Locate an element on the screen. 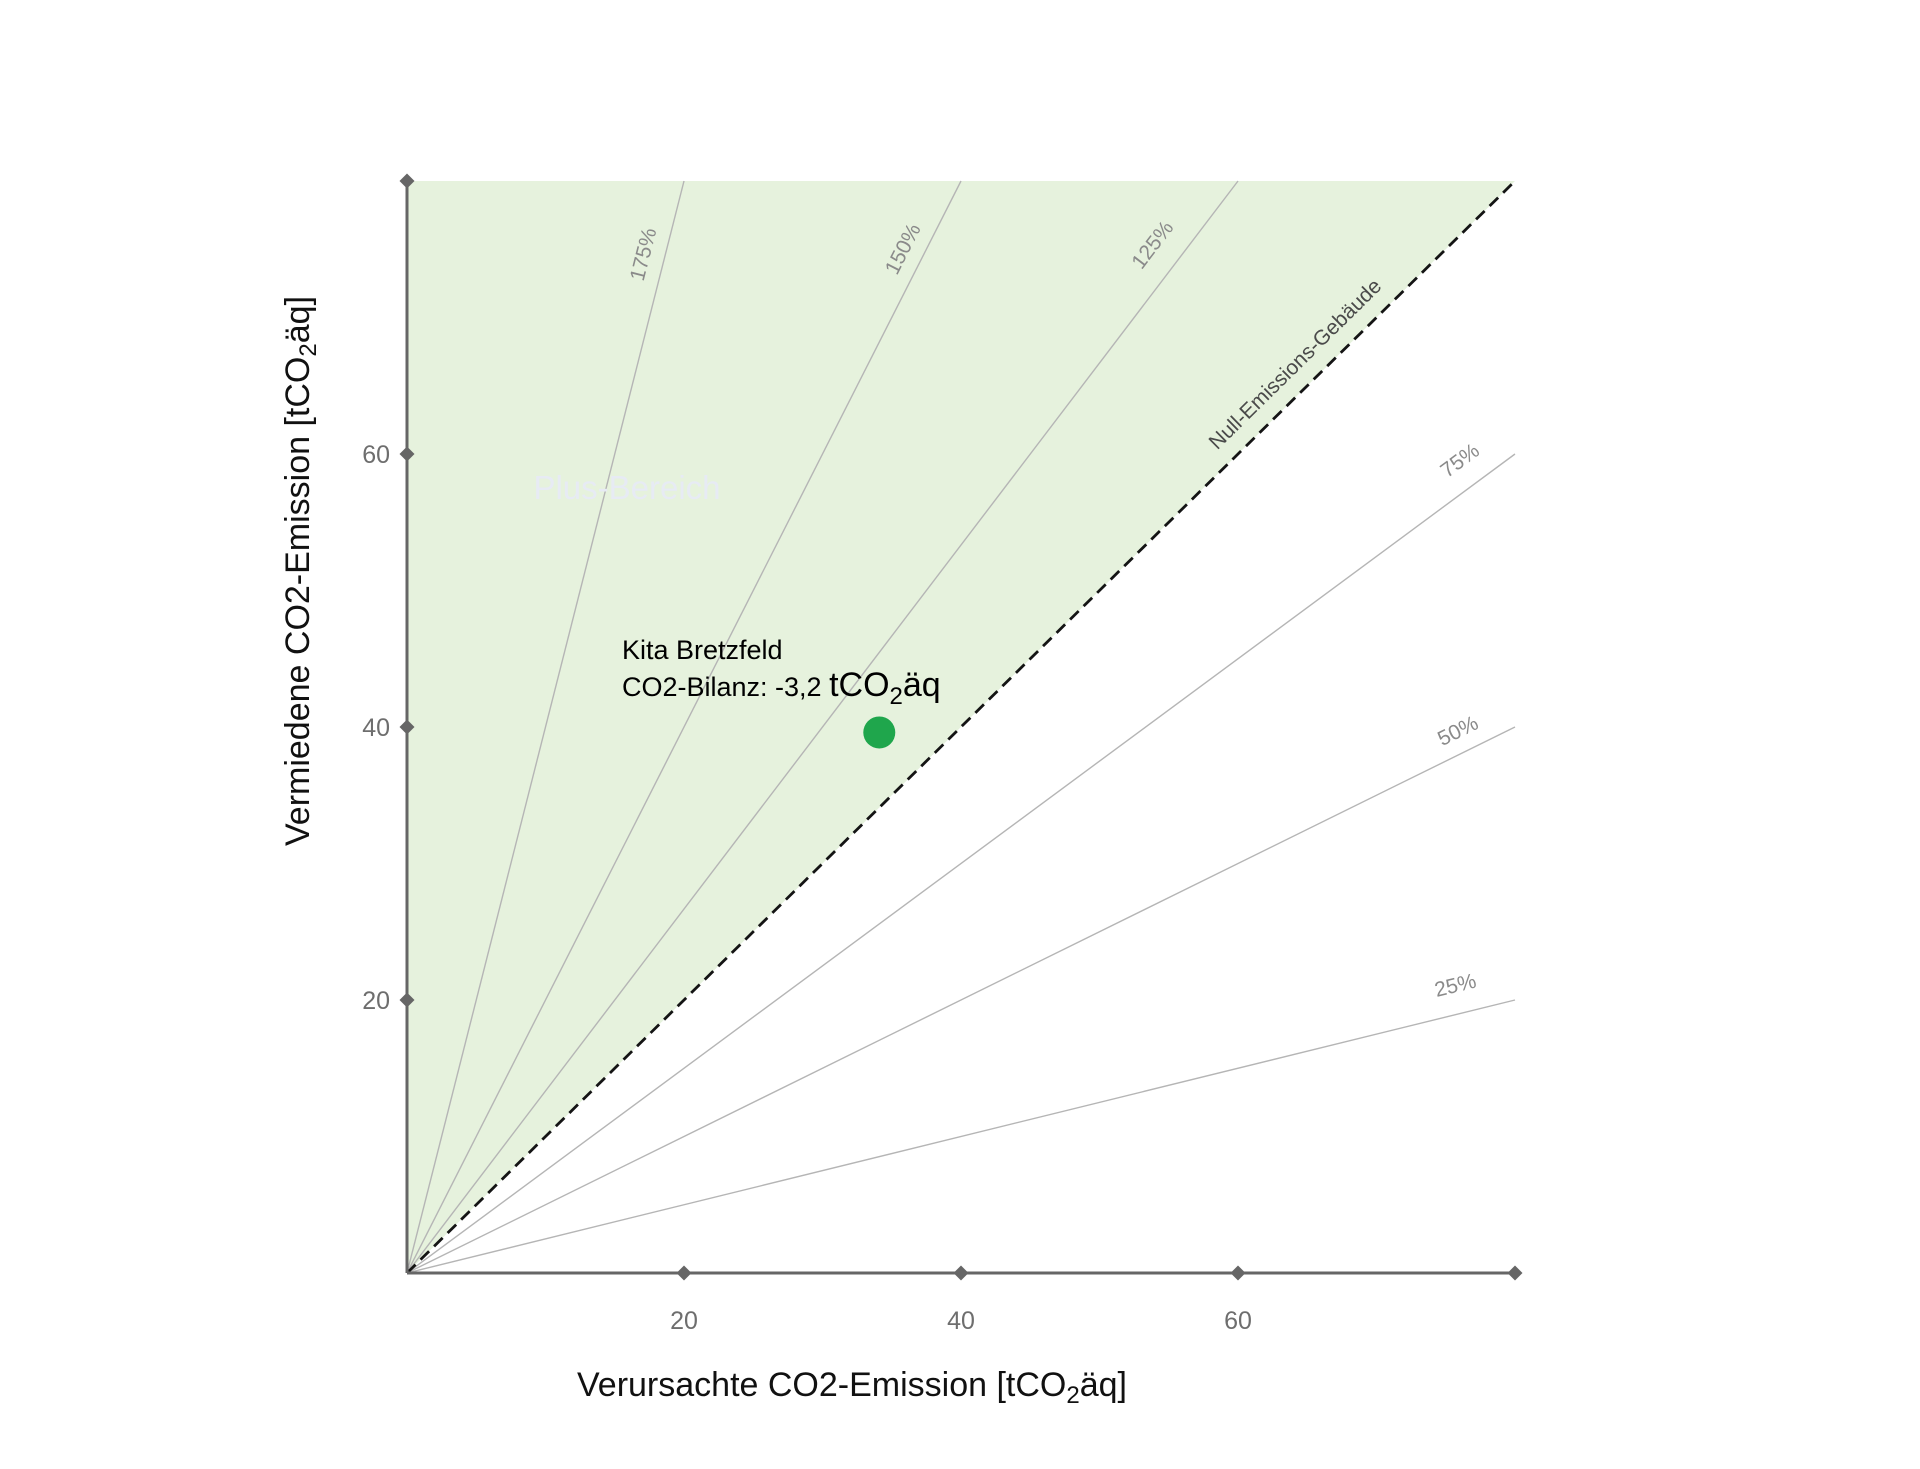 The width and height of the screenshot is (1920, 1469). x-tick-label-40: 40 is located at coordinates (961, 1321).